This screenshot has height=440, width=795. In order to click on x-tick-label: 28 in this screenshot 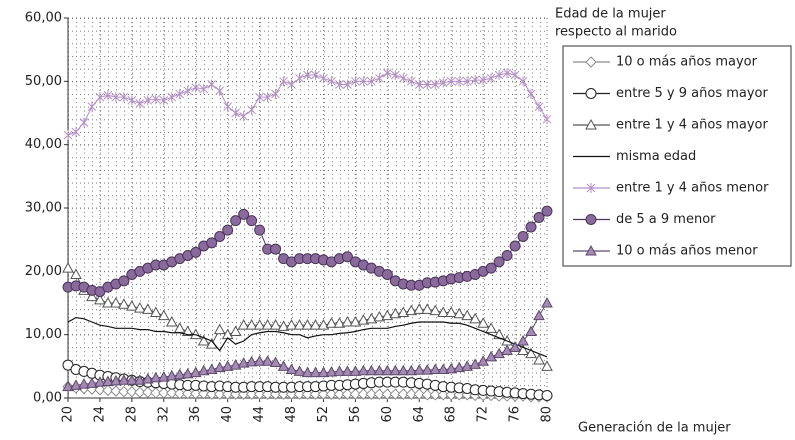, I will do `click(131, 414)`.